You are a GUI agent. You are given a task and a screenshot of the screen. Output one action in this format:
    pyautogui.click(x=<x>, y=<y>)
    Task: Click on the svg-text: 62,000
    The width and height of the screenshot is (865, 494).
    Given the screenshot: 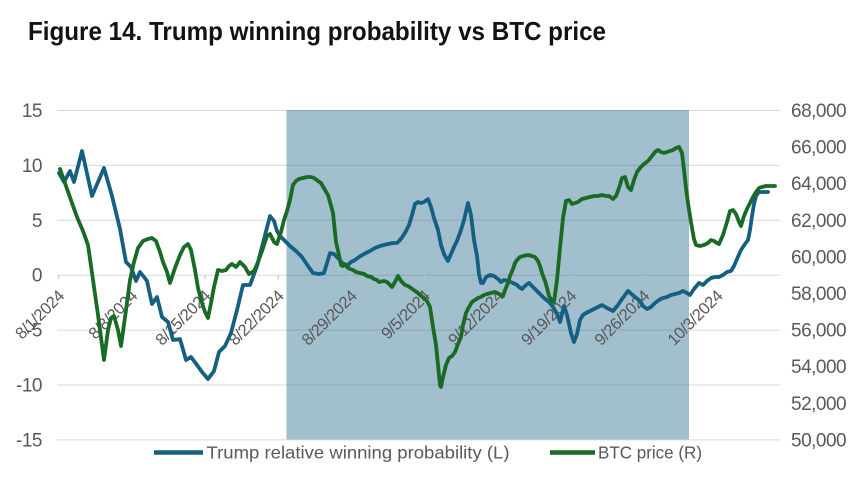 What is the action you would take?
    pyautogui.click(x=818, y=221)
    